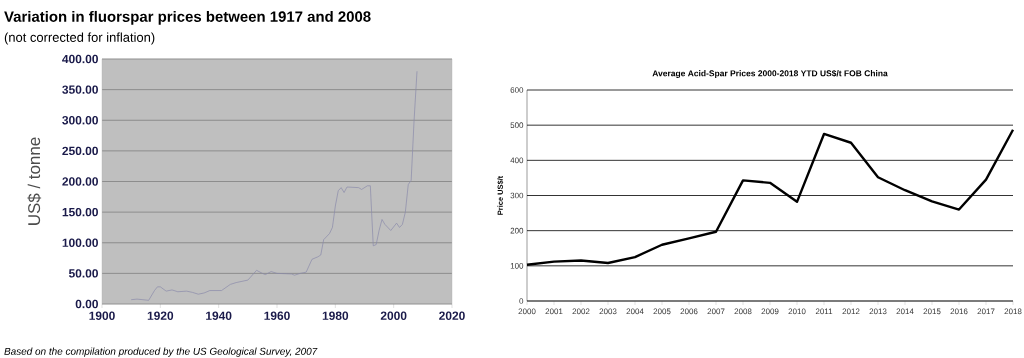 This screenshot has width=1024, height=358. I want to click on x-tick-label: 2000, so click(393, 315).